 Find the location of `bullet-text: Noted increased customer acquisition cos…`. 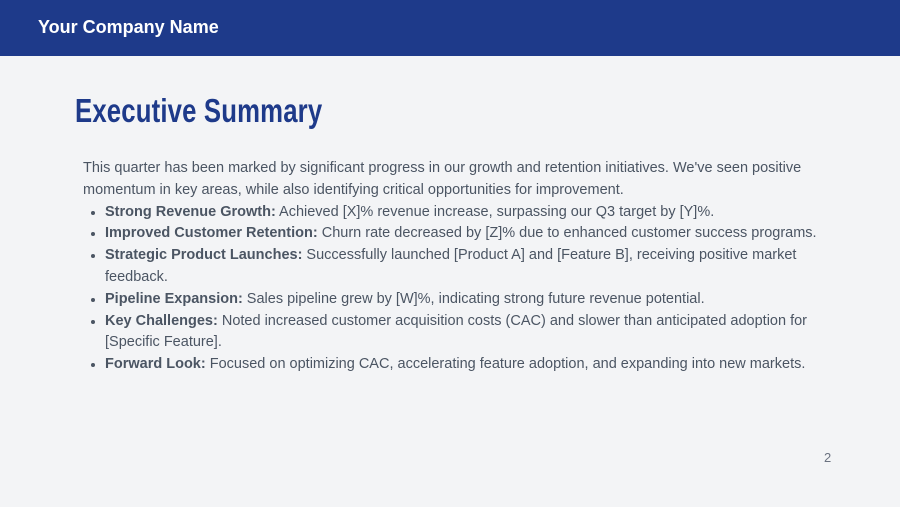

bullet-text: Noted increased customer acquisition cos… is located at coordinates (456, 331).